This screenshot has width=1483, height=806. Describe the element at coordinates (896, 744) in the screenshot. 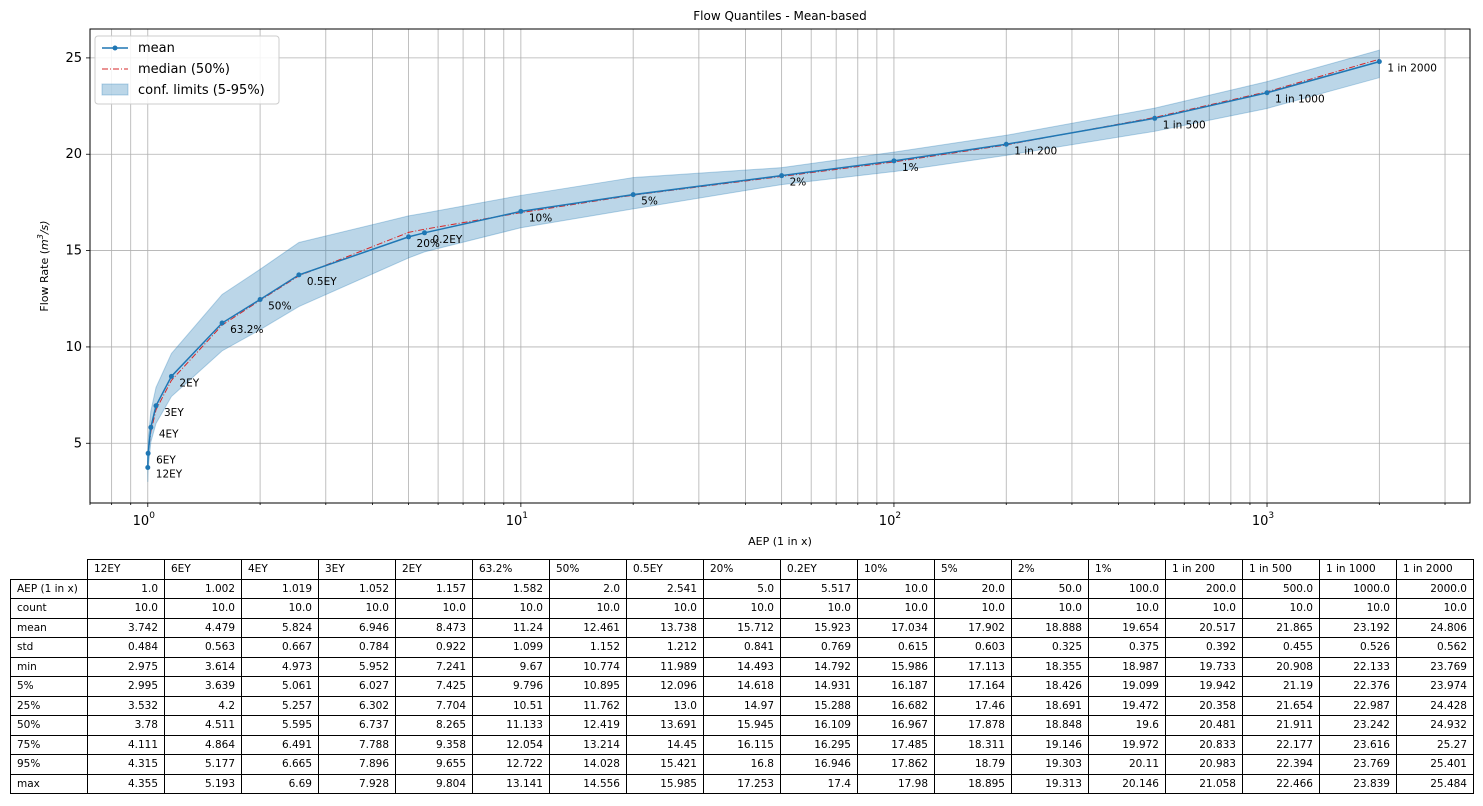

I see `table-cell: 17.485` at that location.